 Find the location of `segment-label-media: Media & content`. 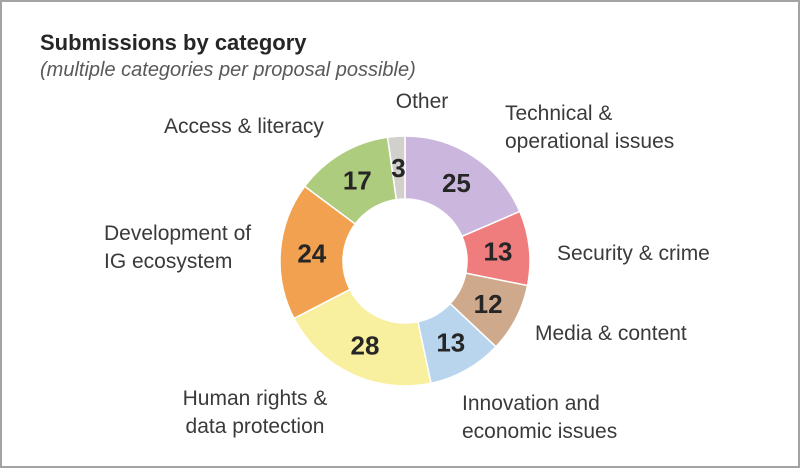

segment-label-media: Media & content is located at coordinates (611, 333).